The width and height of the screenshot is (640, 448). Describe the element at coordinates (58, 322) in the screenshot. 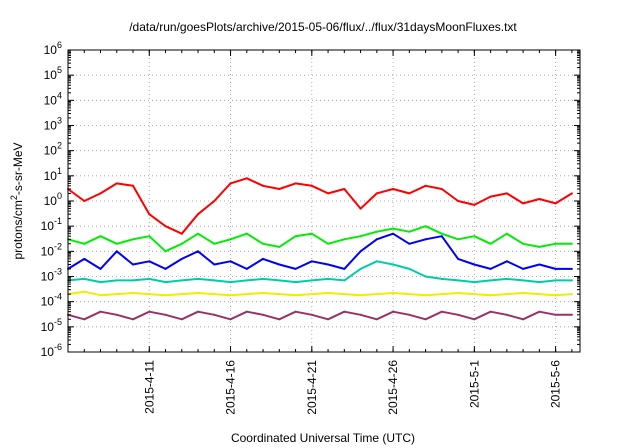

I see `y-tick-exponent: -5` at that location.